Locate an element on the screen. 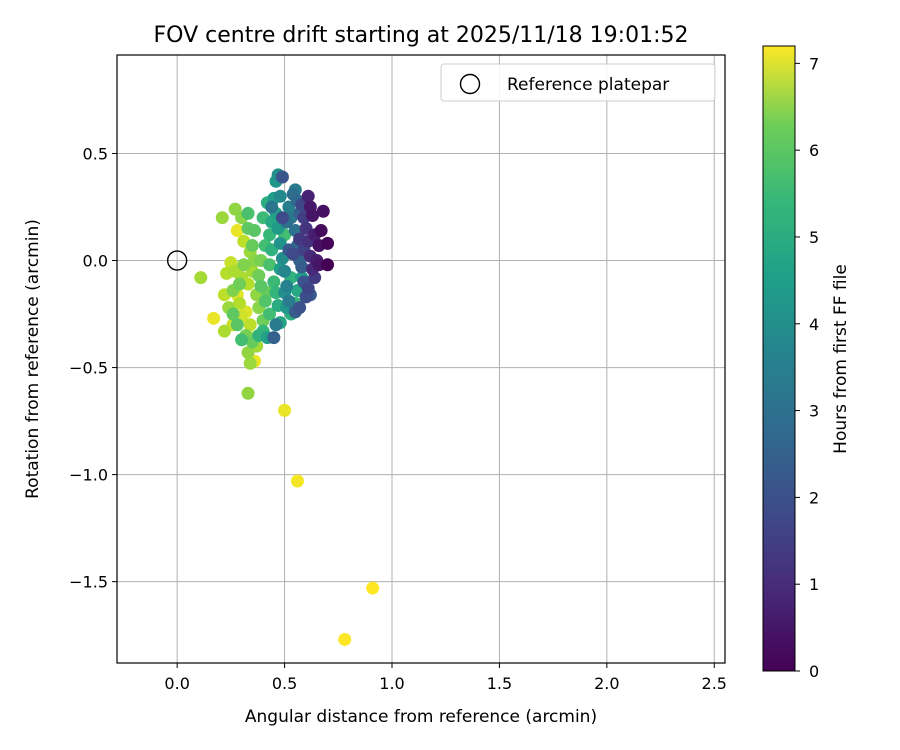  legend-entry-reference-platepar: Reference platepar is located at coordinates (588, 85).